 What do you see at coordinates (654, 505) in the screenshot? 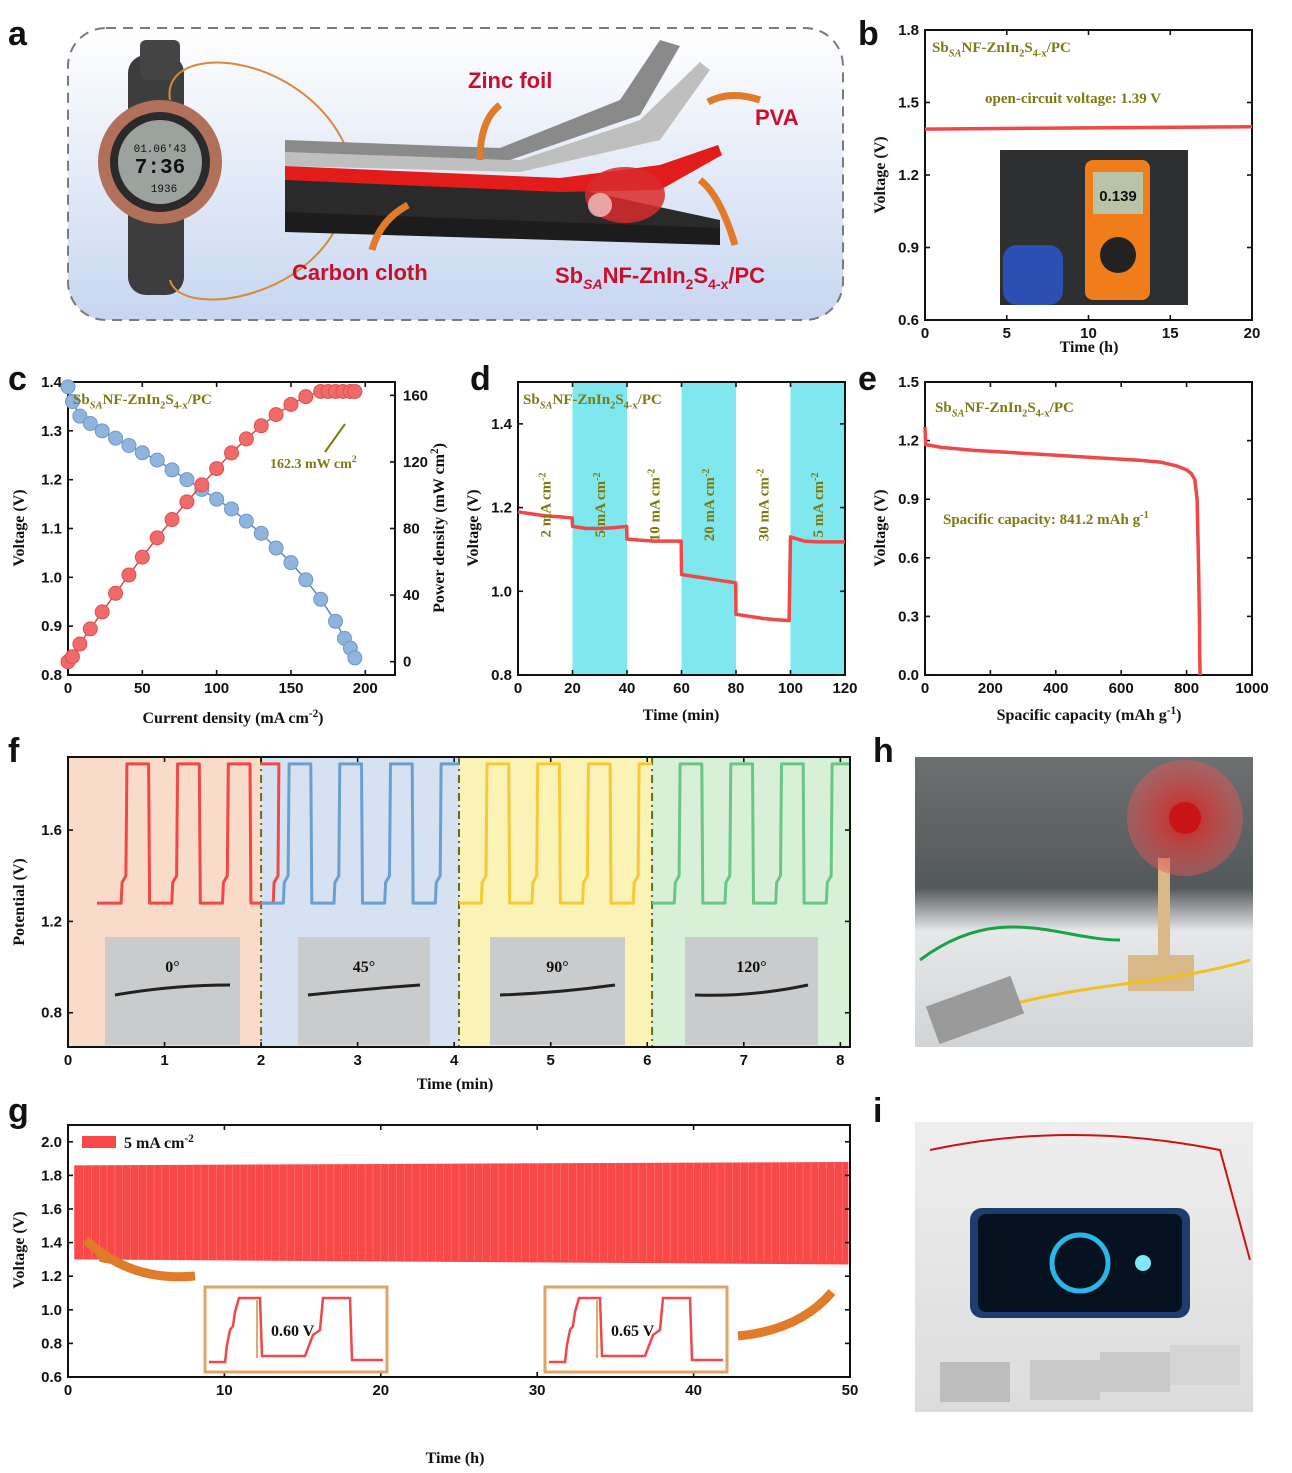
I see `segment-label: 10 mA cm-2` at bounding box center [654, 505].